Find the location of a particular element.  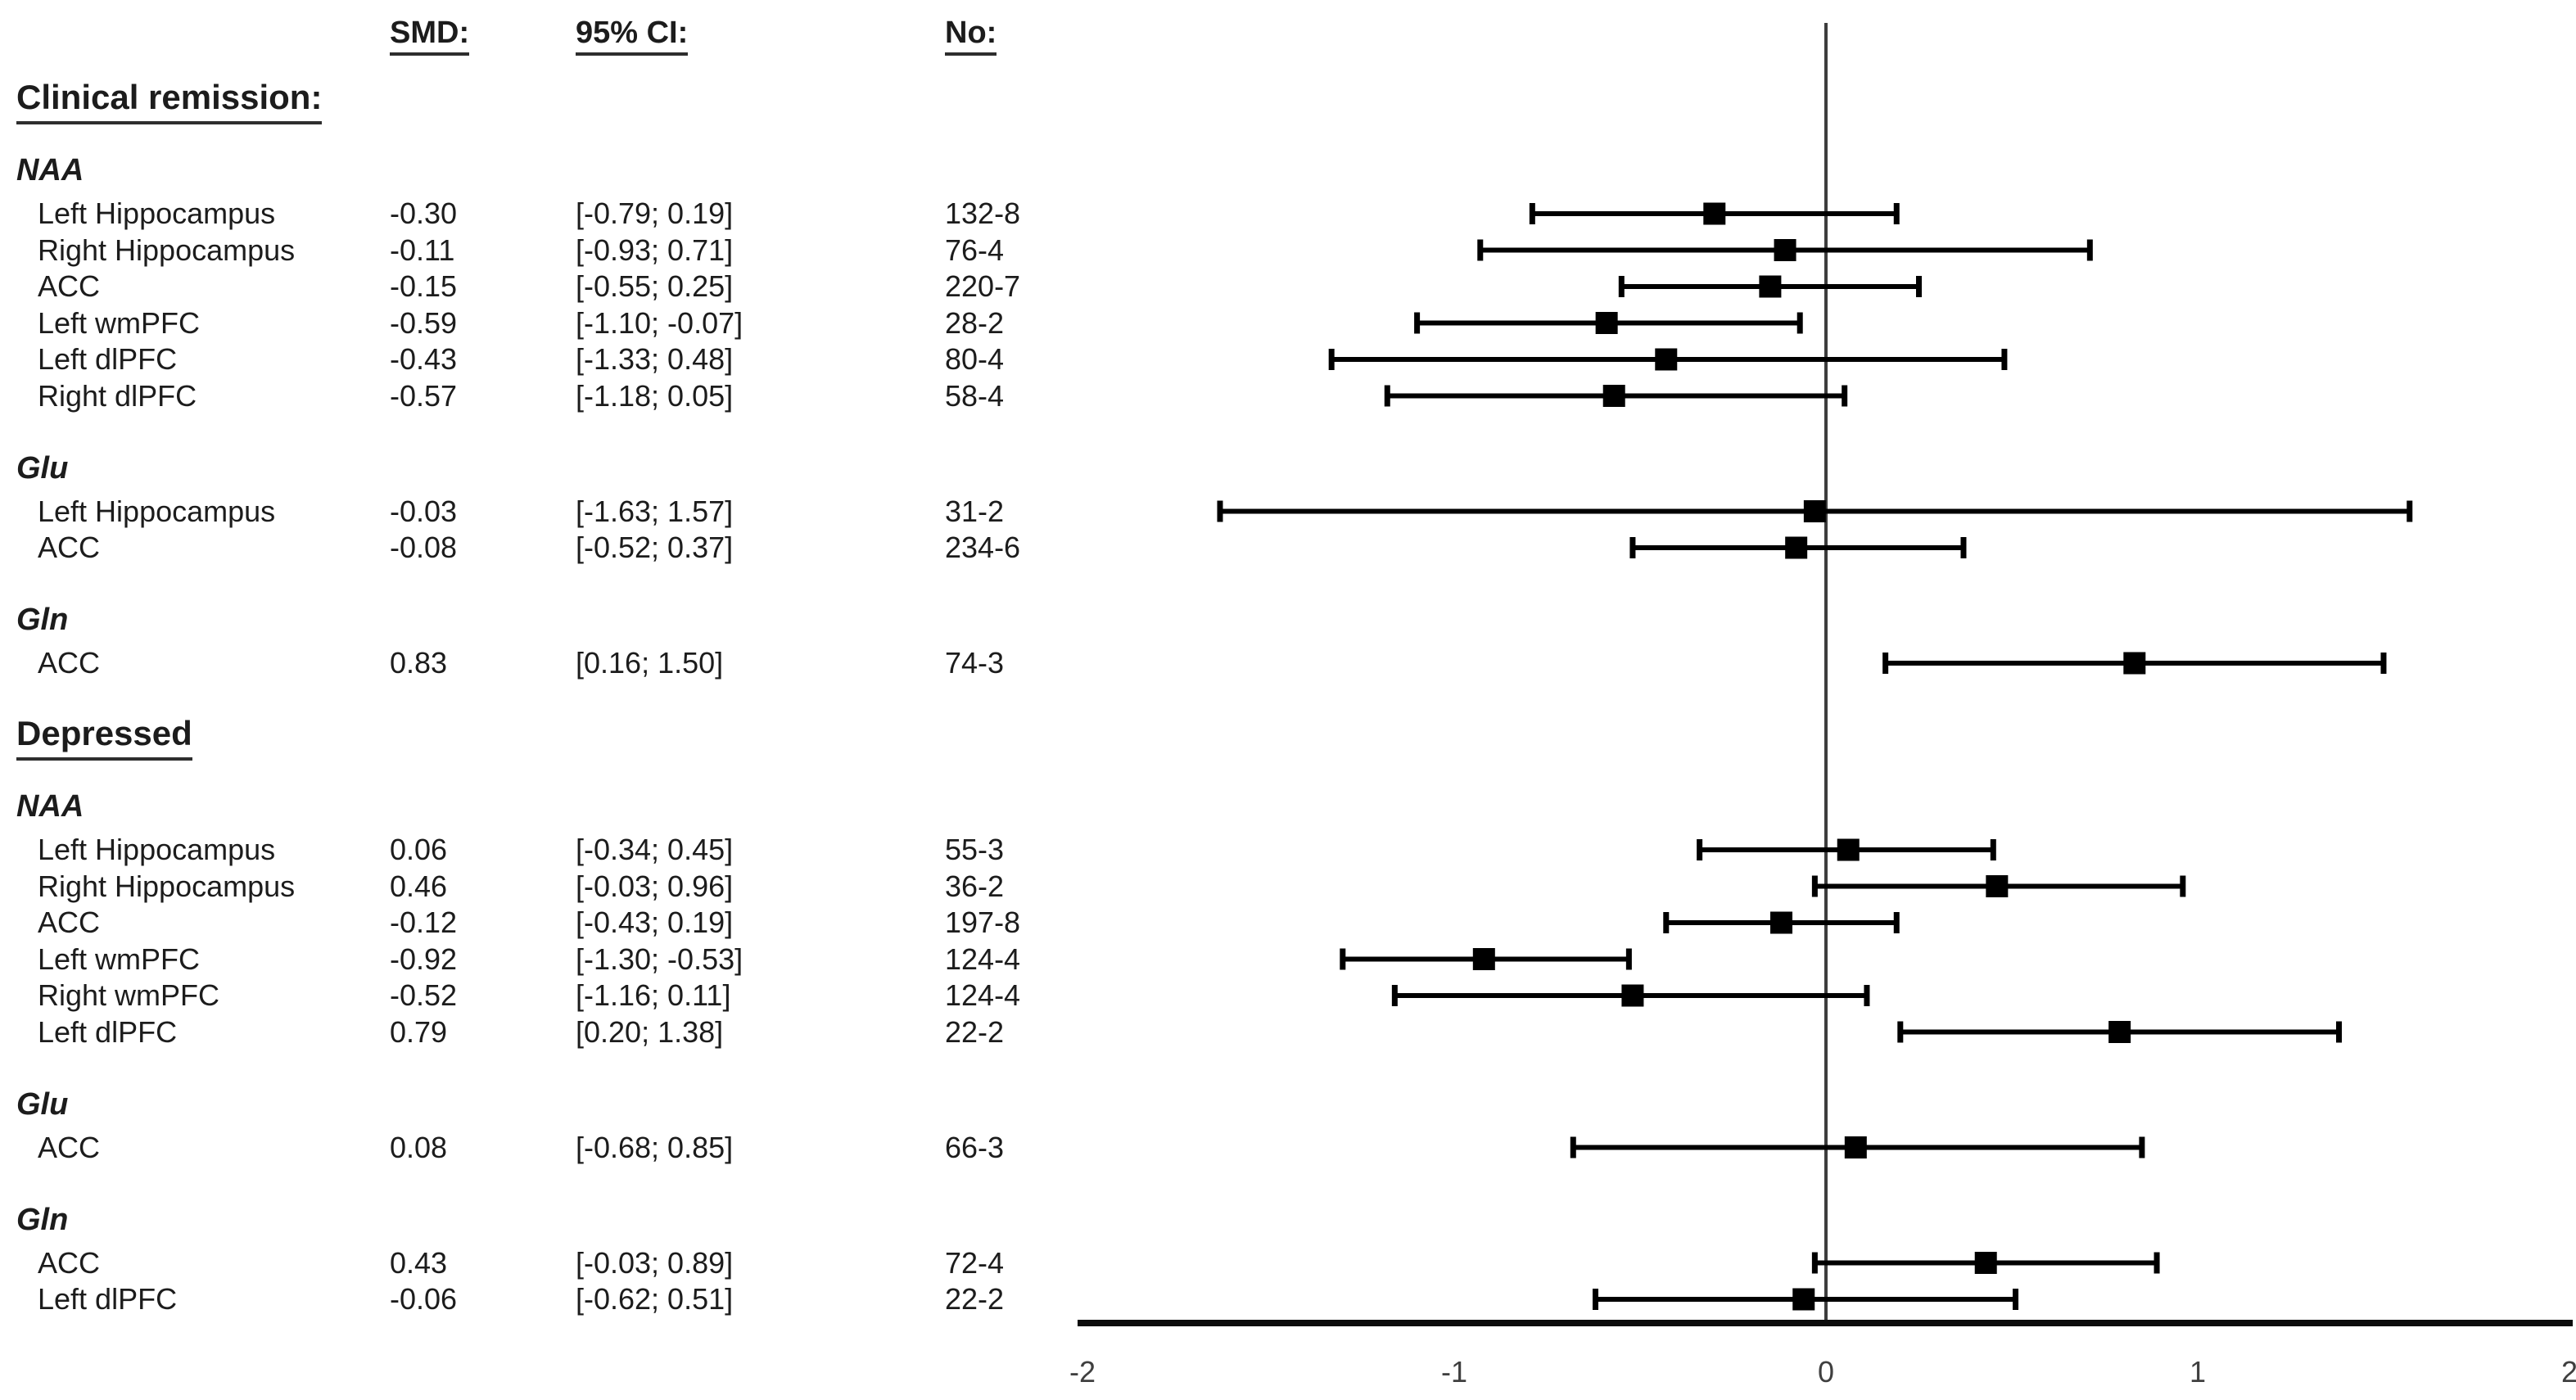

row-smd-value: -0.43 is located at coordinates (424, 359).